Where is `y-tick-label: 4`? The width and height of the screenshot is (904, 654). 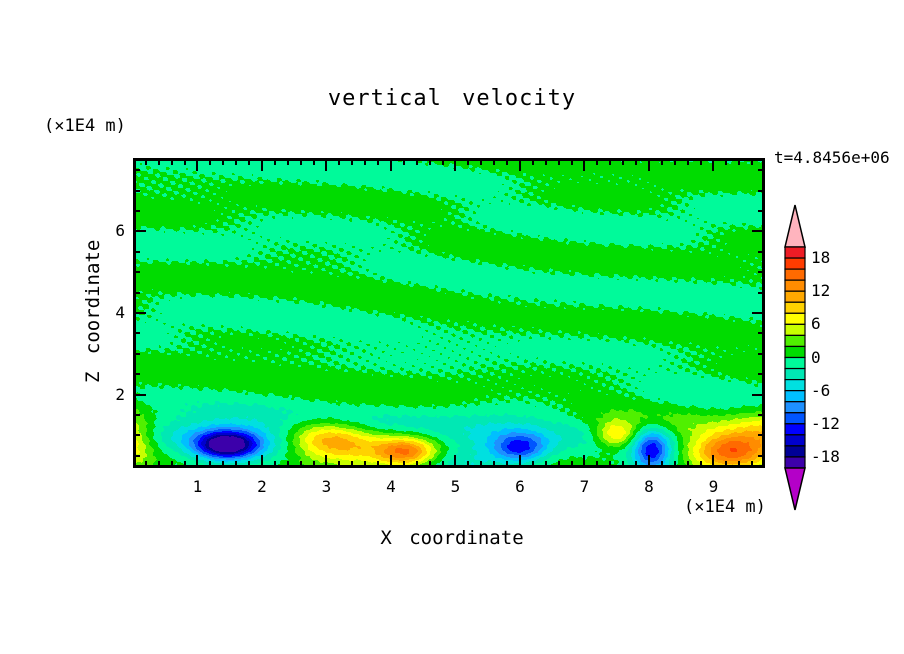 y-tick-label: 4 is located at coordinates (120, 312).